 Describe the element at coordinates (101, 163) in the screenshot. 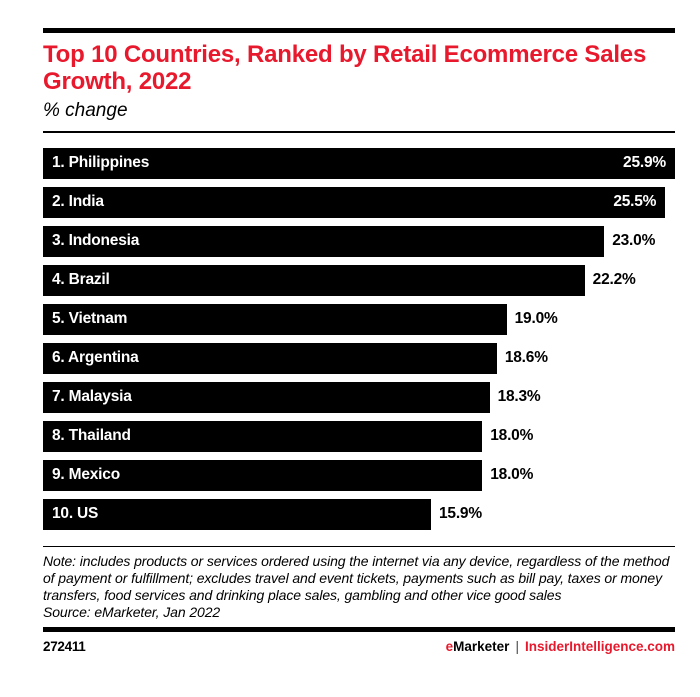

I see `bar-category-label: 1. Philippines` at that location.